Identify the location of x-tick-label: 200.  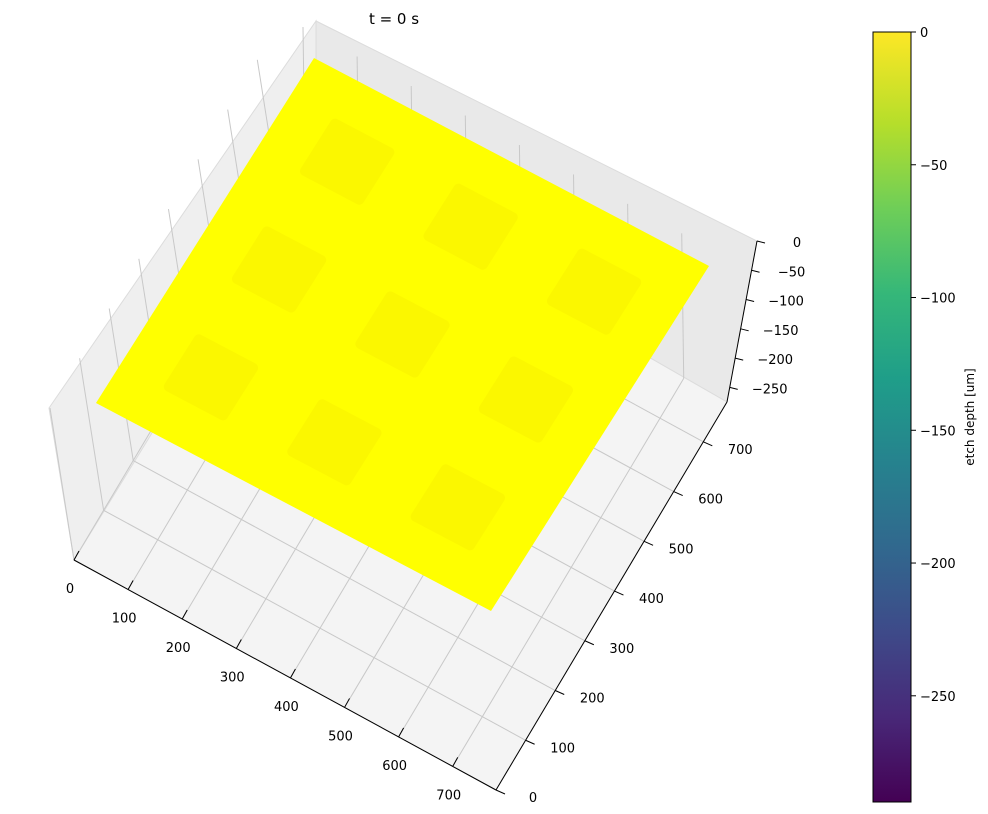
(178, 648).